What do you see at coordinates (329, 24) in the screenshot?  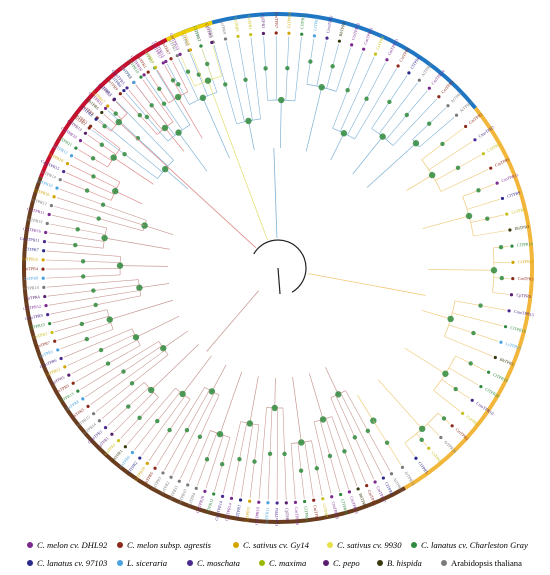 I see `leaf-label: CmoTPR2` at bounding box center [329, 24].